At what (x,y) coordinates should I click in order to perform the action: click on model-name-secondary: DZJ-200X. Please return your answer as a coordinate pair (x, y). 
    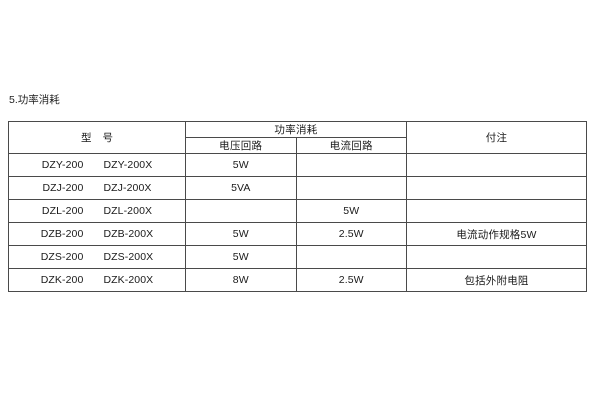
    Looking at the image, I should click on (127, 188).